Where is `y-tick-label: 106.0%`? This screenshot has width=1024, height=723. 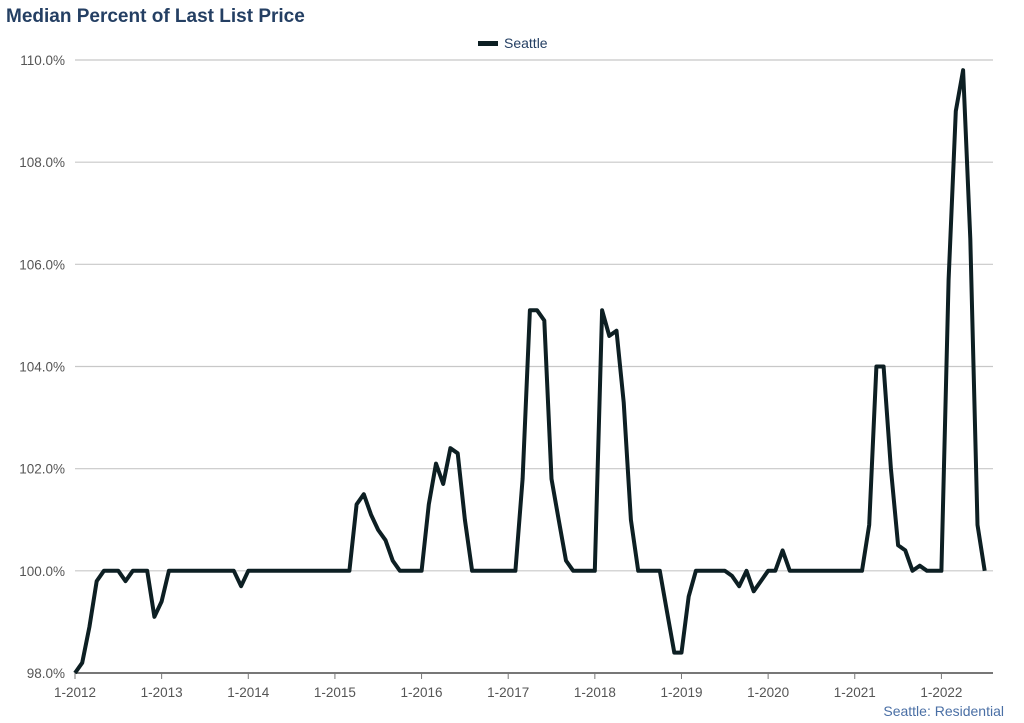 y-tick-label: 106.0% is located at coordinates (42, 264).